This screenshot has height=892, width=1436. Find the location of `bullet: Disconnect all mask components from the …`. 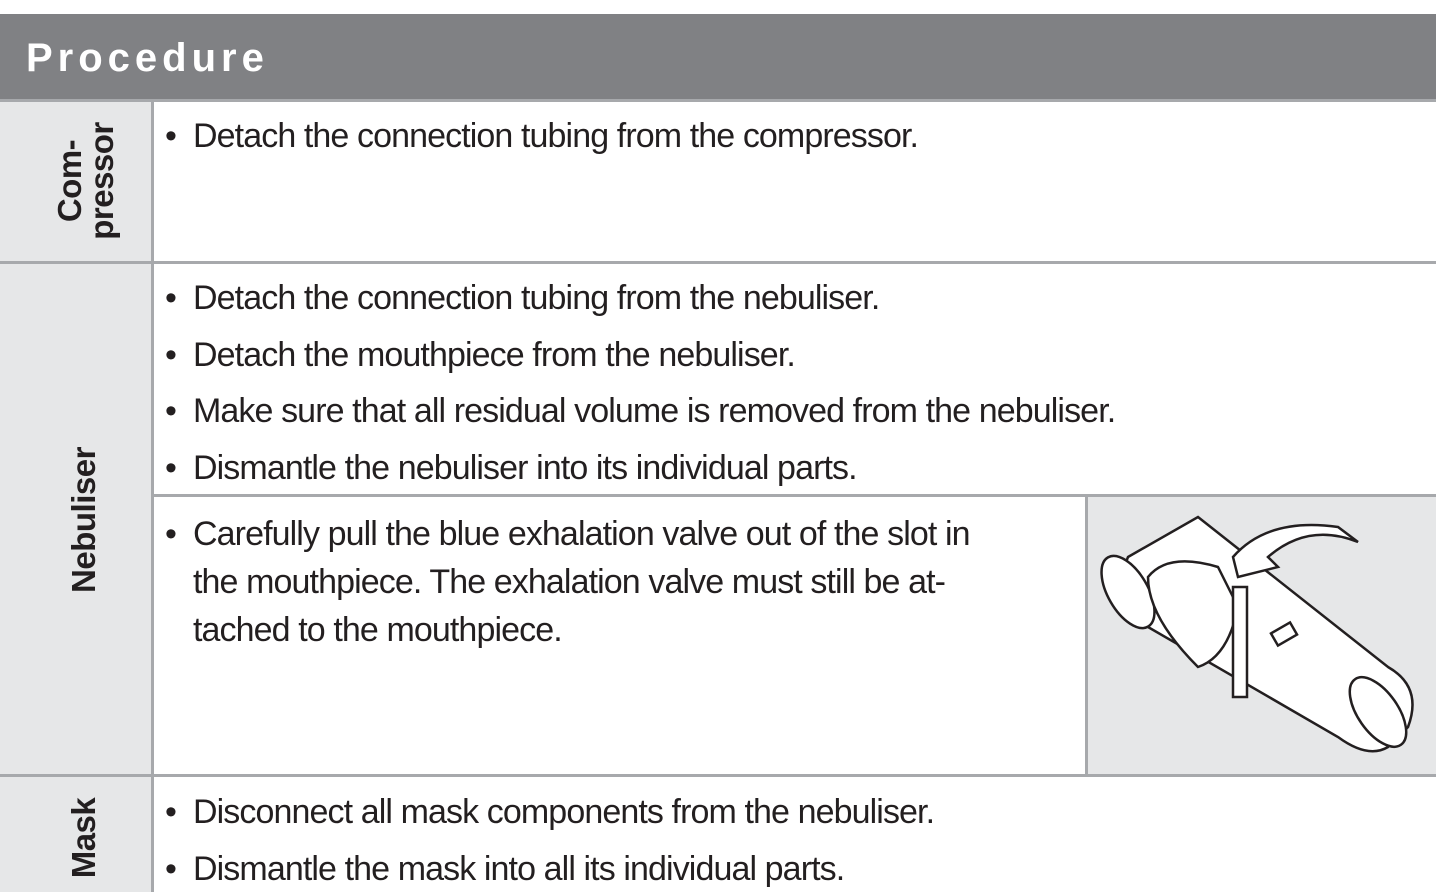

bullet: Disconnect all mask components from the … is located at coordinates (550, 812).